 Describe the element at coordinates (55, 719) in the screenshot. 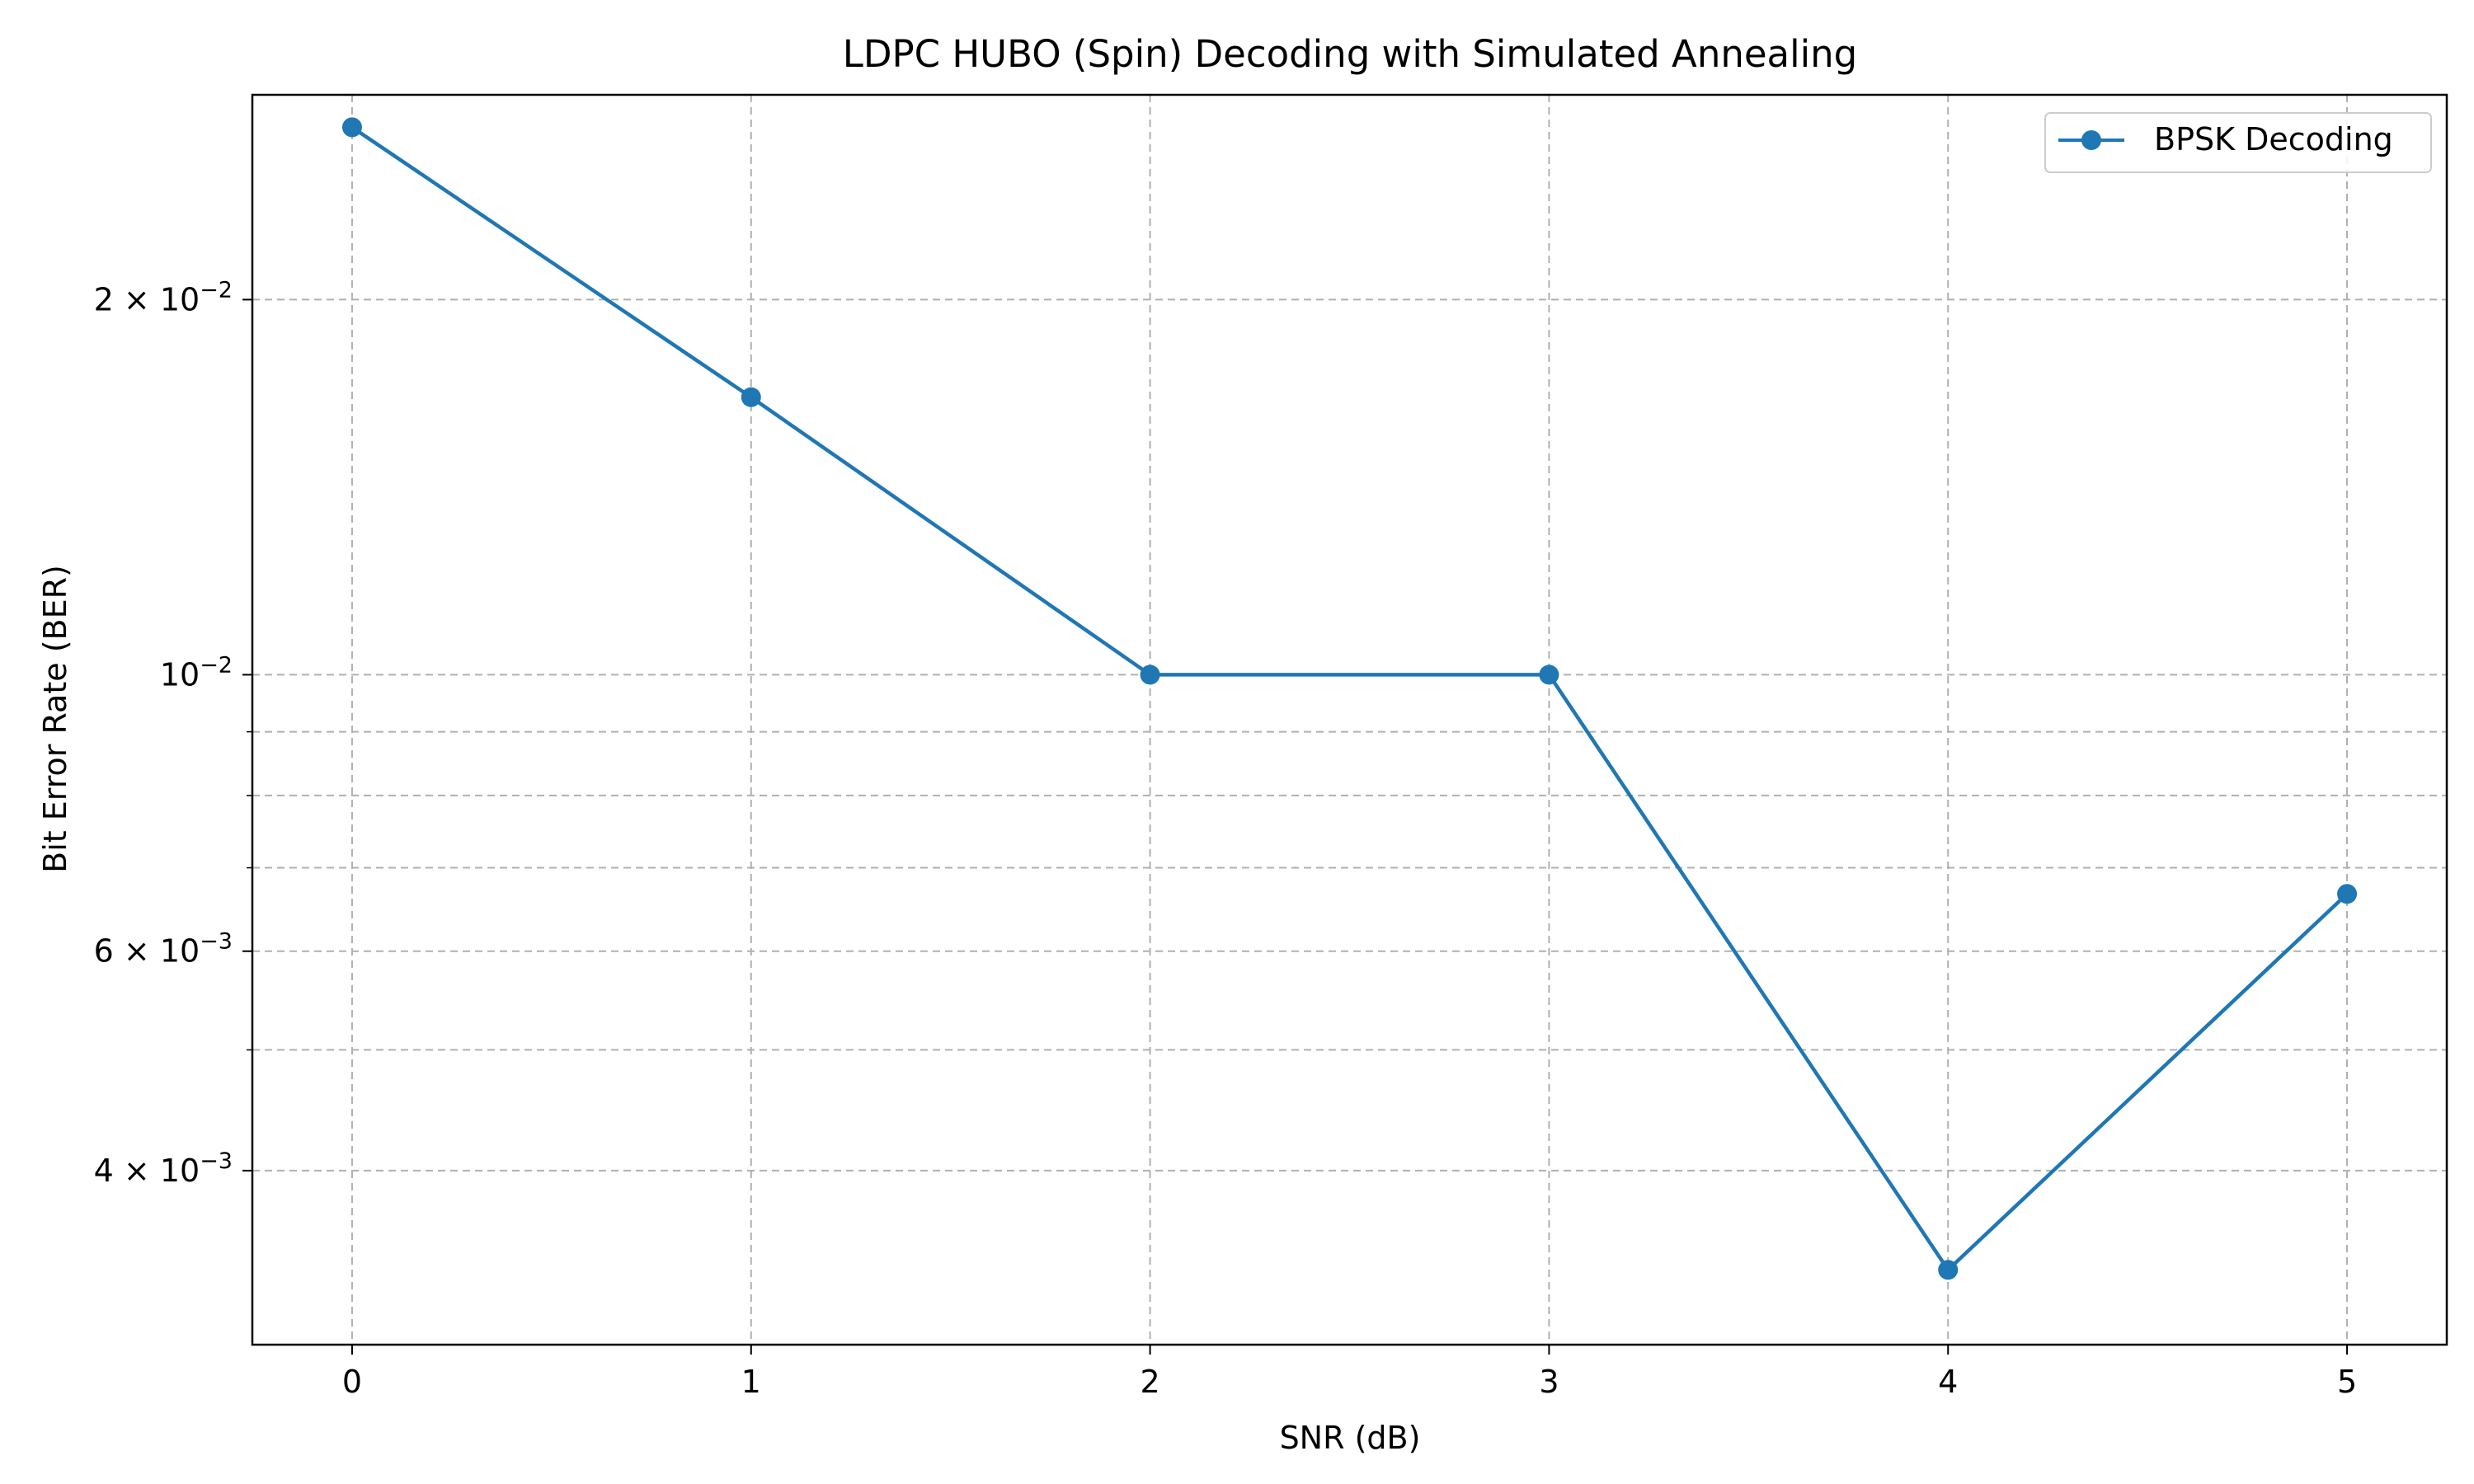

I see `y-axis-label: Bit Error Rate (BER)` at that location.